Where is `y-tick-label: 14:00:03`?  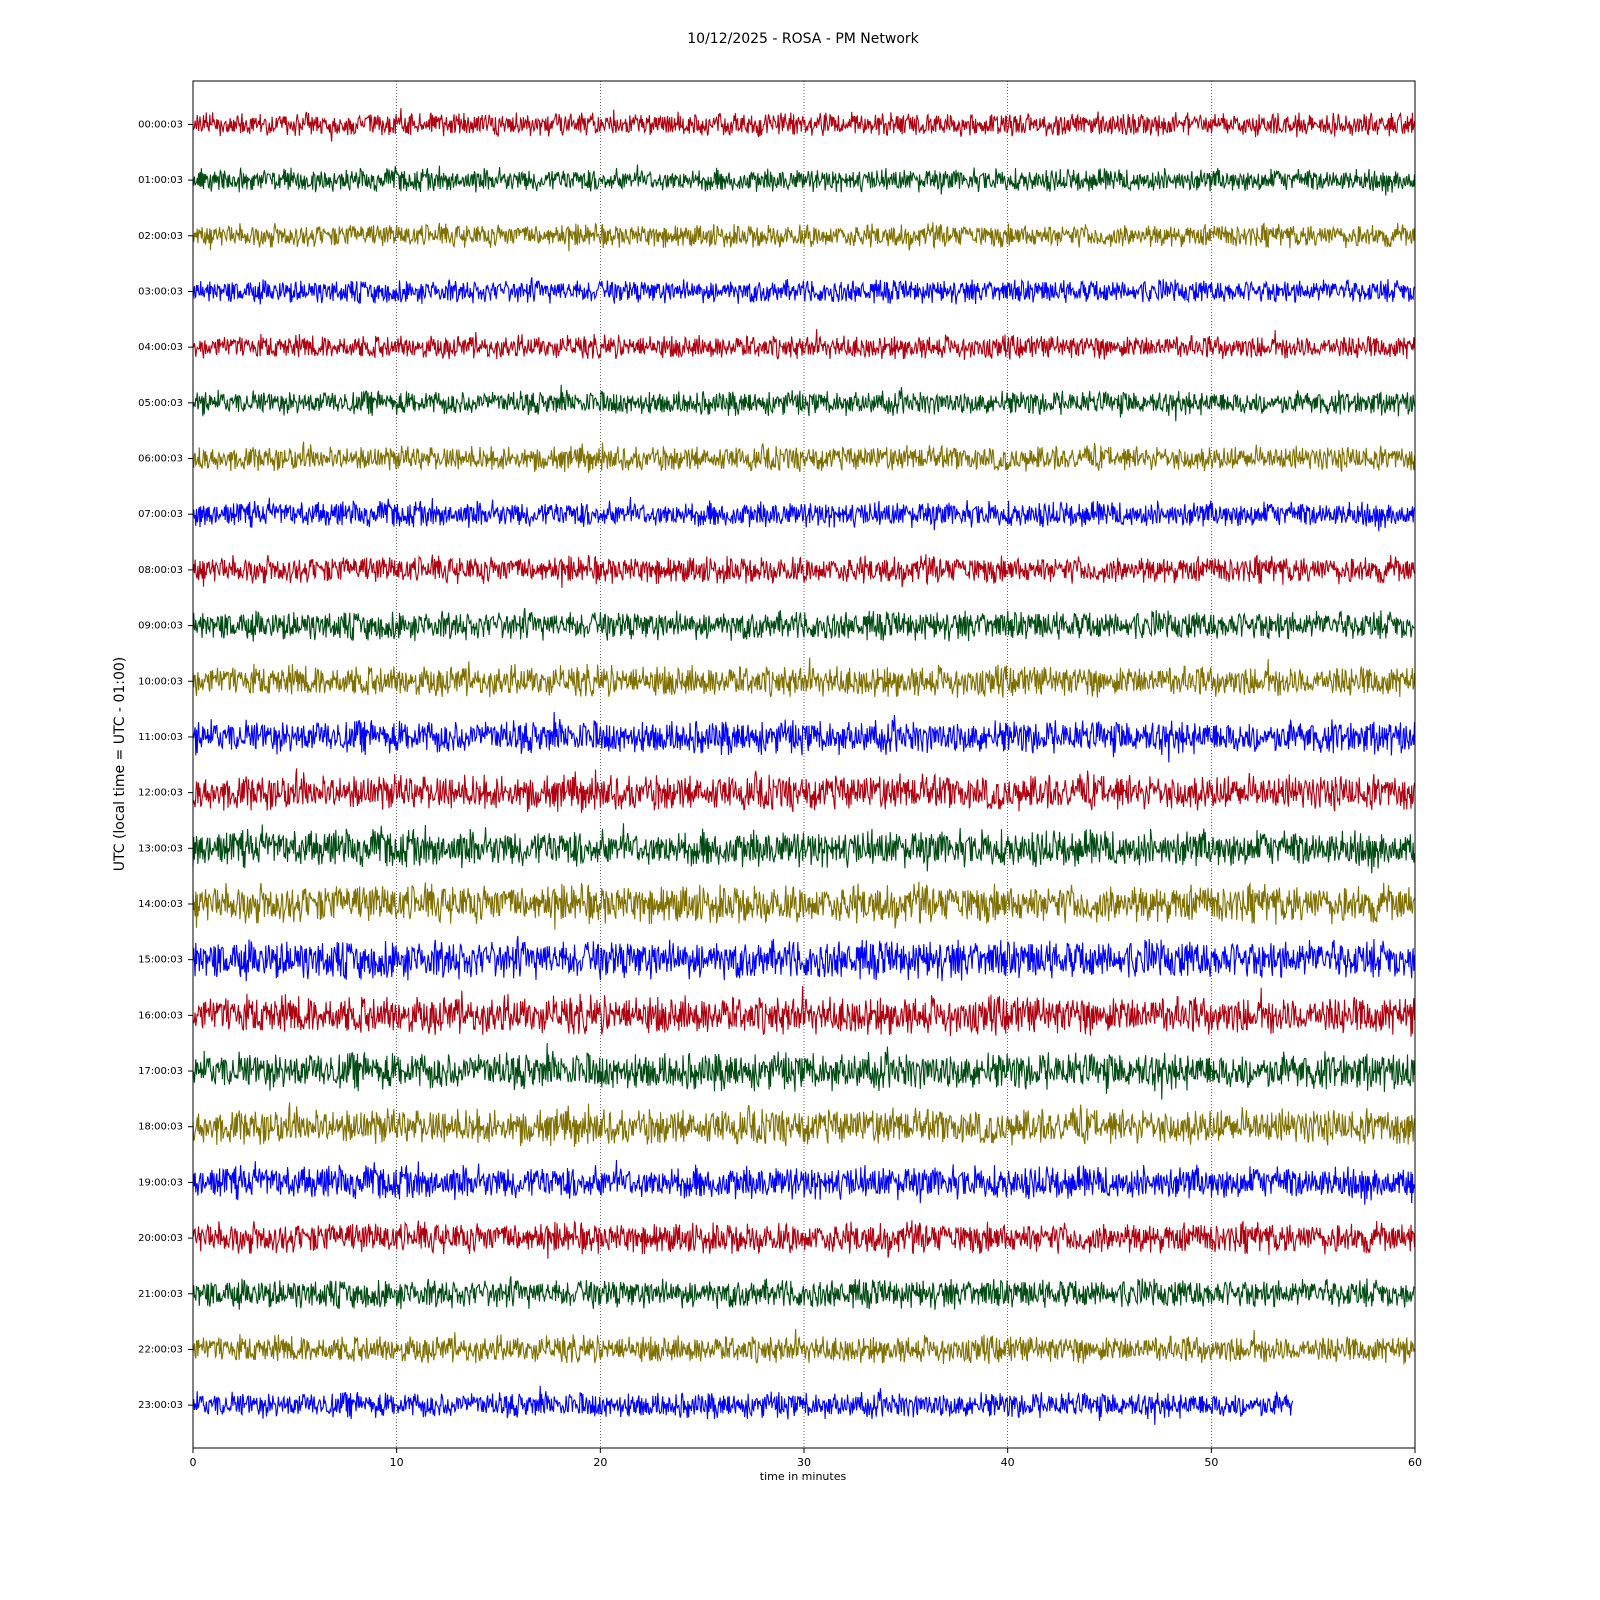 y-tick-label: 14:00:03 is located at coordinates (160, 904).